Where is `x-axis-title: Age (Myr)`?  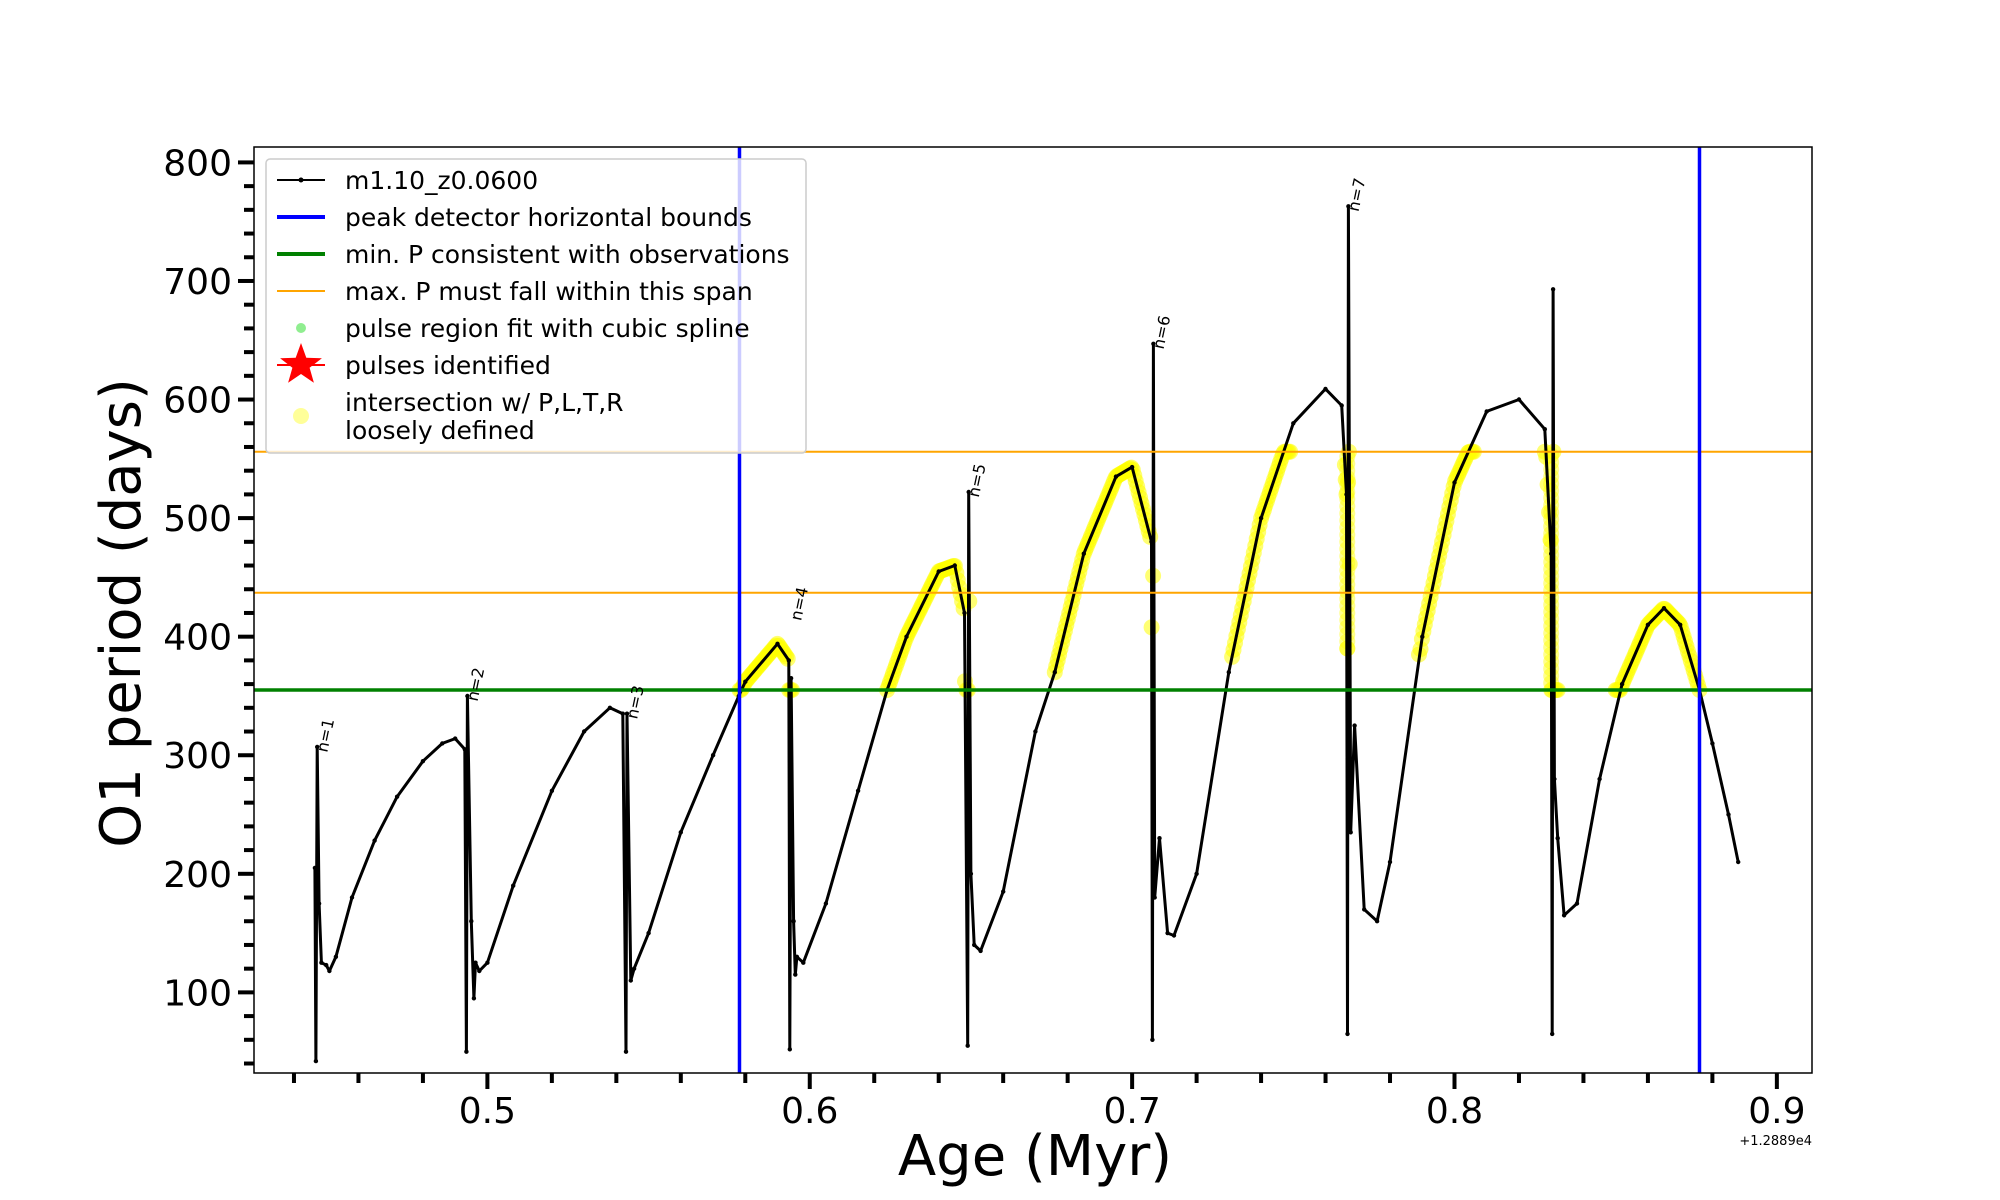
x-axis-title: Age (Myr) is located at coordinates (1035, 1156).